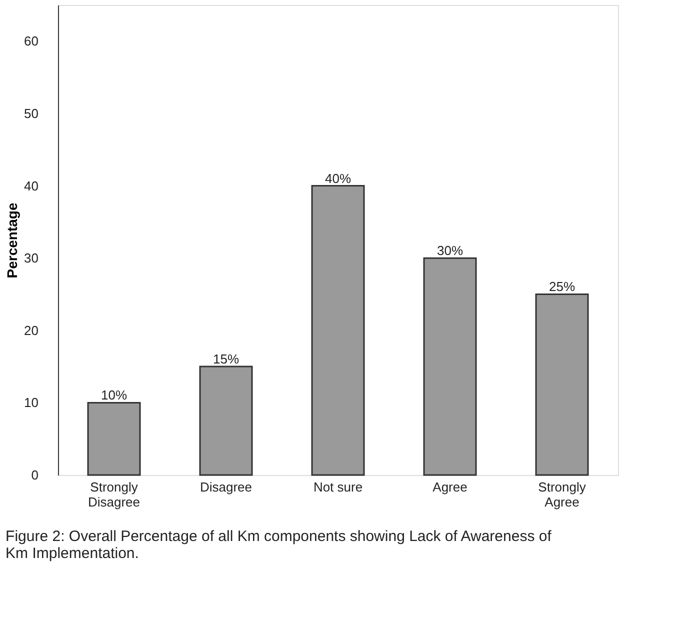 The width and height of the screenshot is (681, 637). Describe the element at coordinates (338, 178) in the screenshot. I see `data-label: 40%` at that location.